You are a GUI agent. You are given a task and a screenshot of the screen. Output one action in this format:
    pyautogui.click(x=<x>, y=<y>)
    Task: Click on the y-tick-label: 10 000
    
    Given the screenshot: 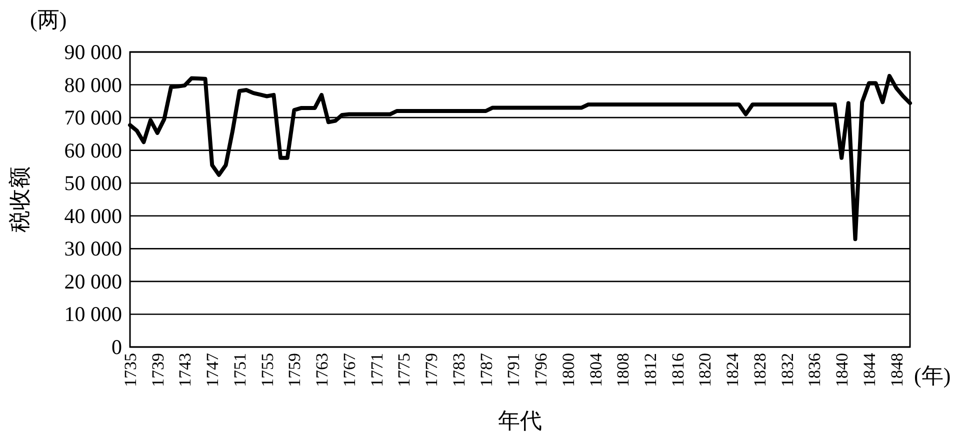 What is the action you would take?
    pyautogui.click(x=93, y=314)
    